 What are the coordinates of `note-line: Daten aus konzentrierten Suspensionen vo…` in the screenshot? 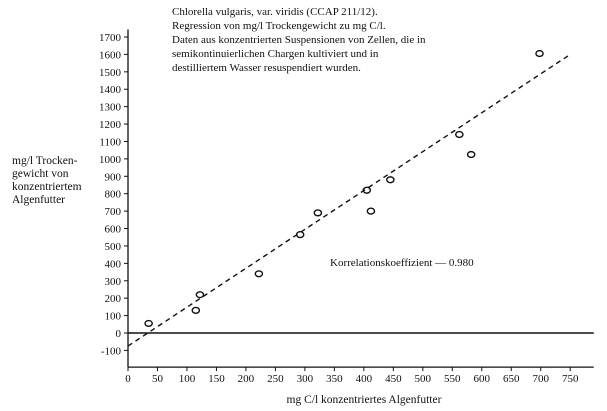 It's located at (299, 40).